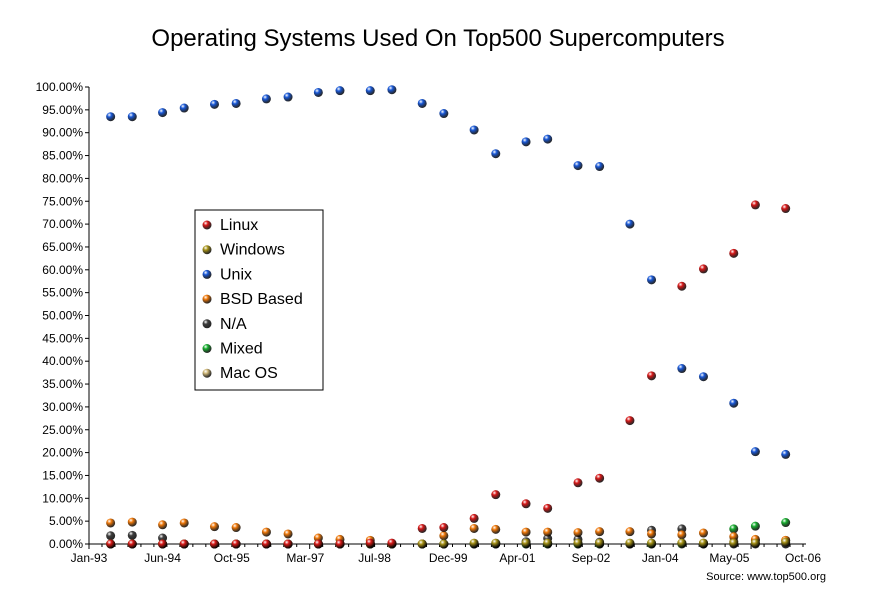 The height and width of the screenshot is (600, 881). What do you see at coordinates (729, 558) in the screenshot?
I see `x-tick-label: May-05` at bounding box center [729, 558].